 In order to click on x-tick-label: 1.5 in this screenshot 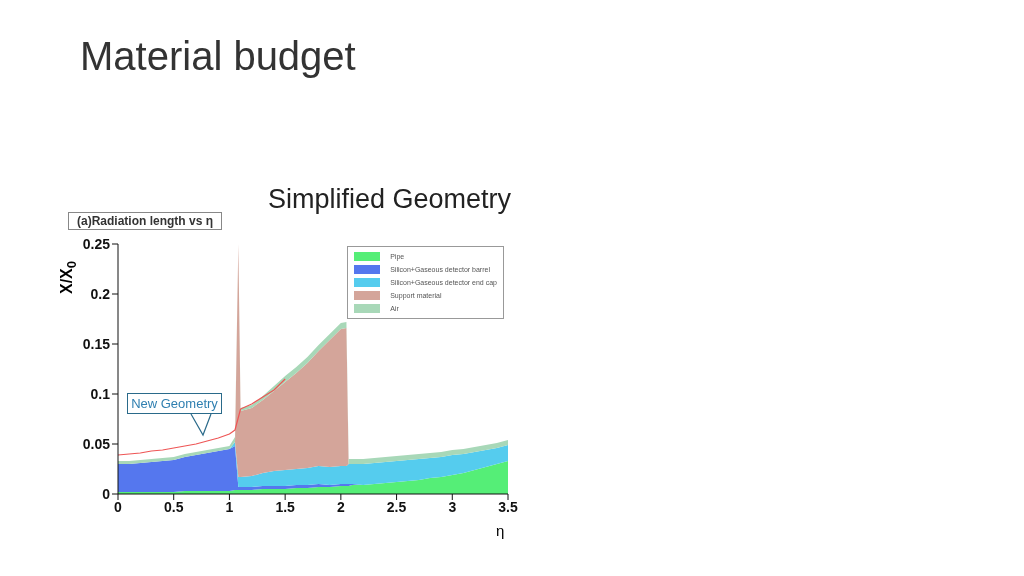, I will do `click(285, 506)`.